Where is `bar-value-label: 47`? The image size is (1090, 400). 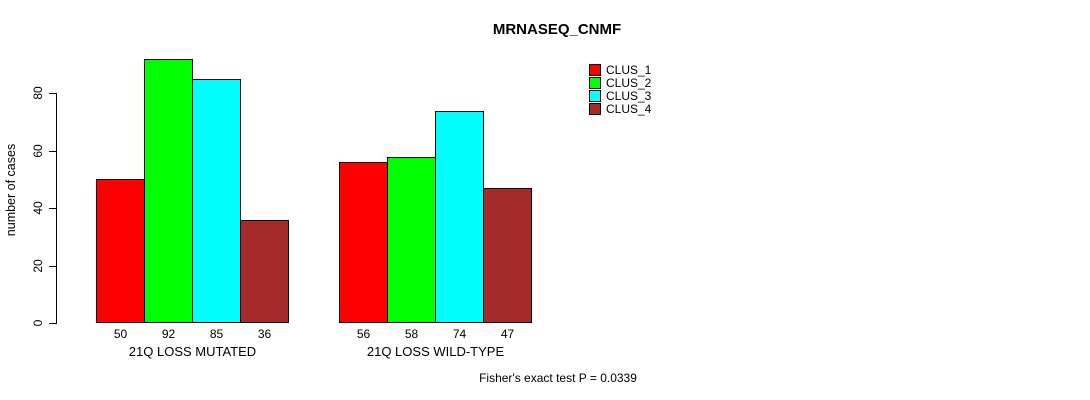
bar-value-label: 47 is located at coordinates (507, 334).